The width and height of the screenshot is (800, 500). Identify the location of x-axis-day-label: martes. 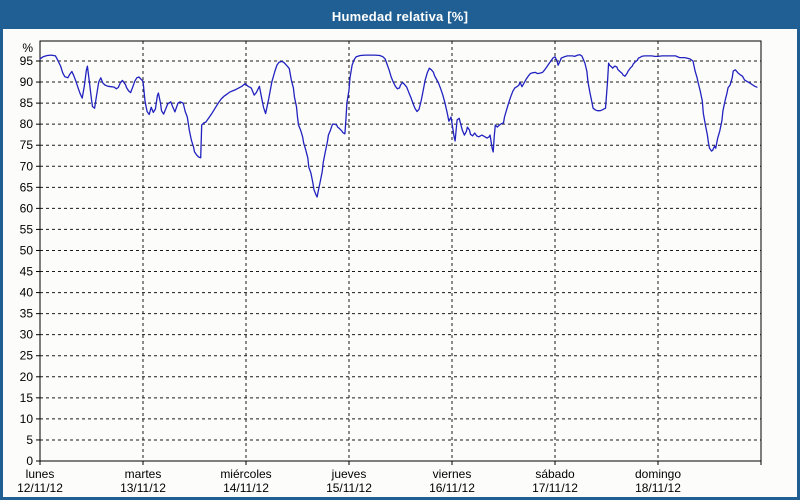
(143, 474).